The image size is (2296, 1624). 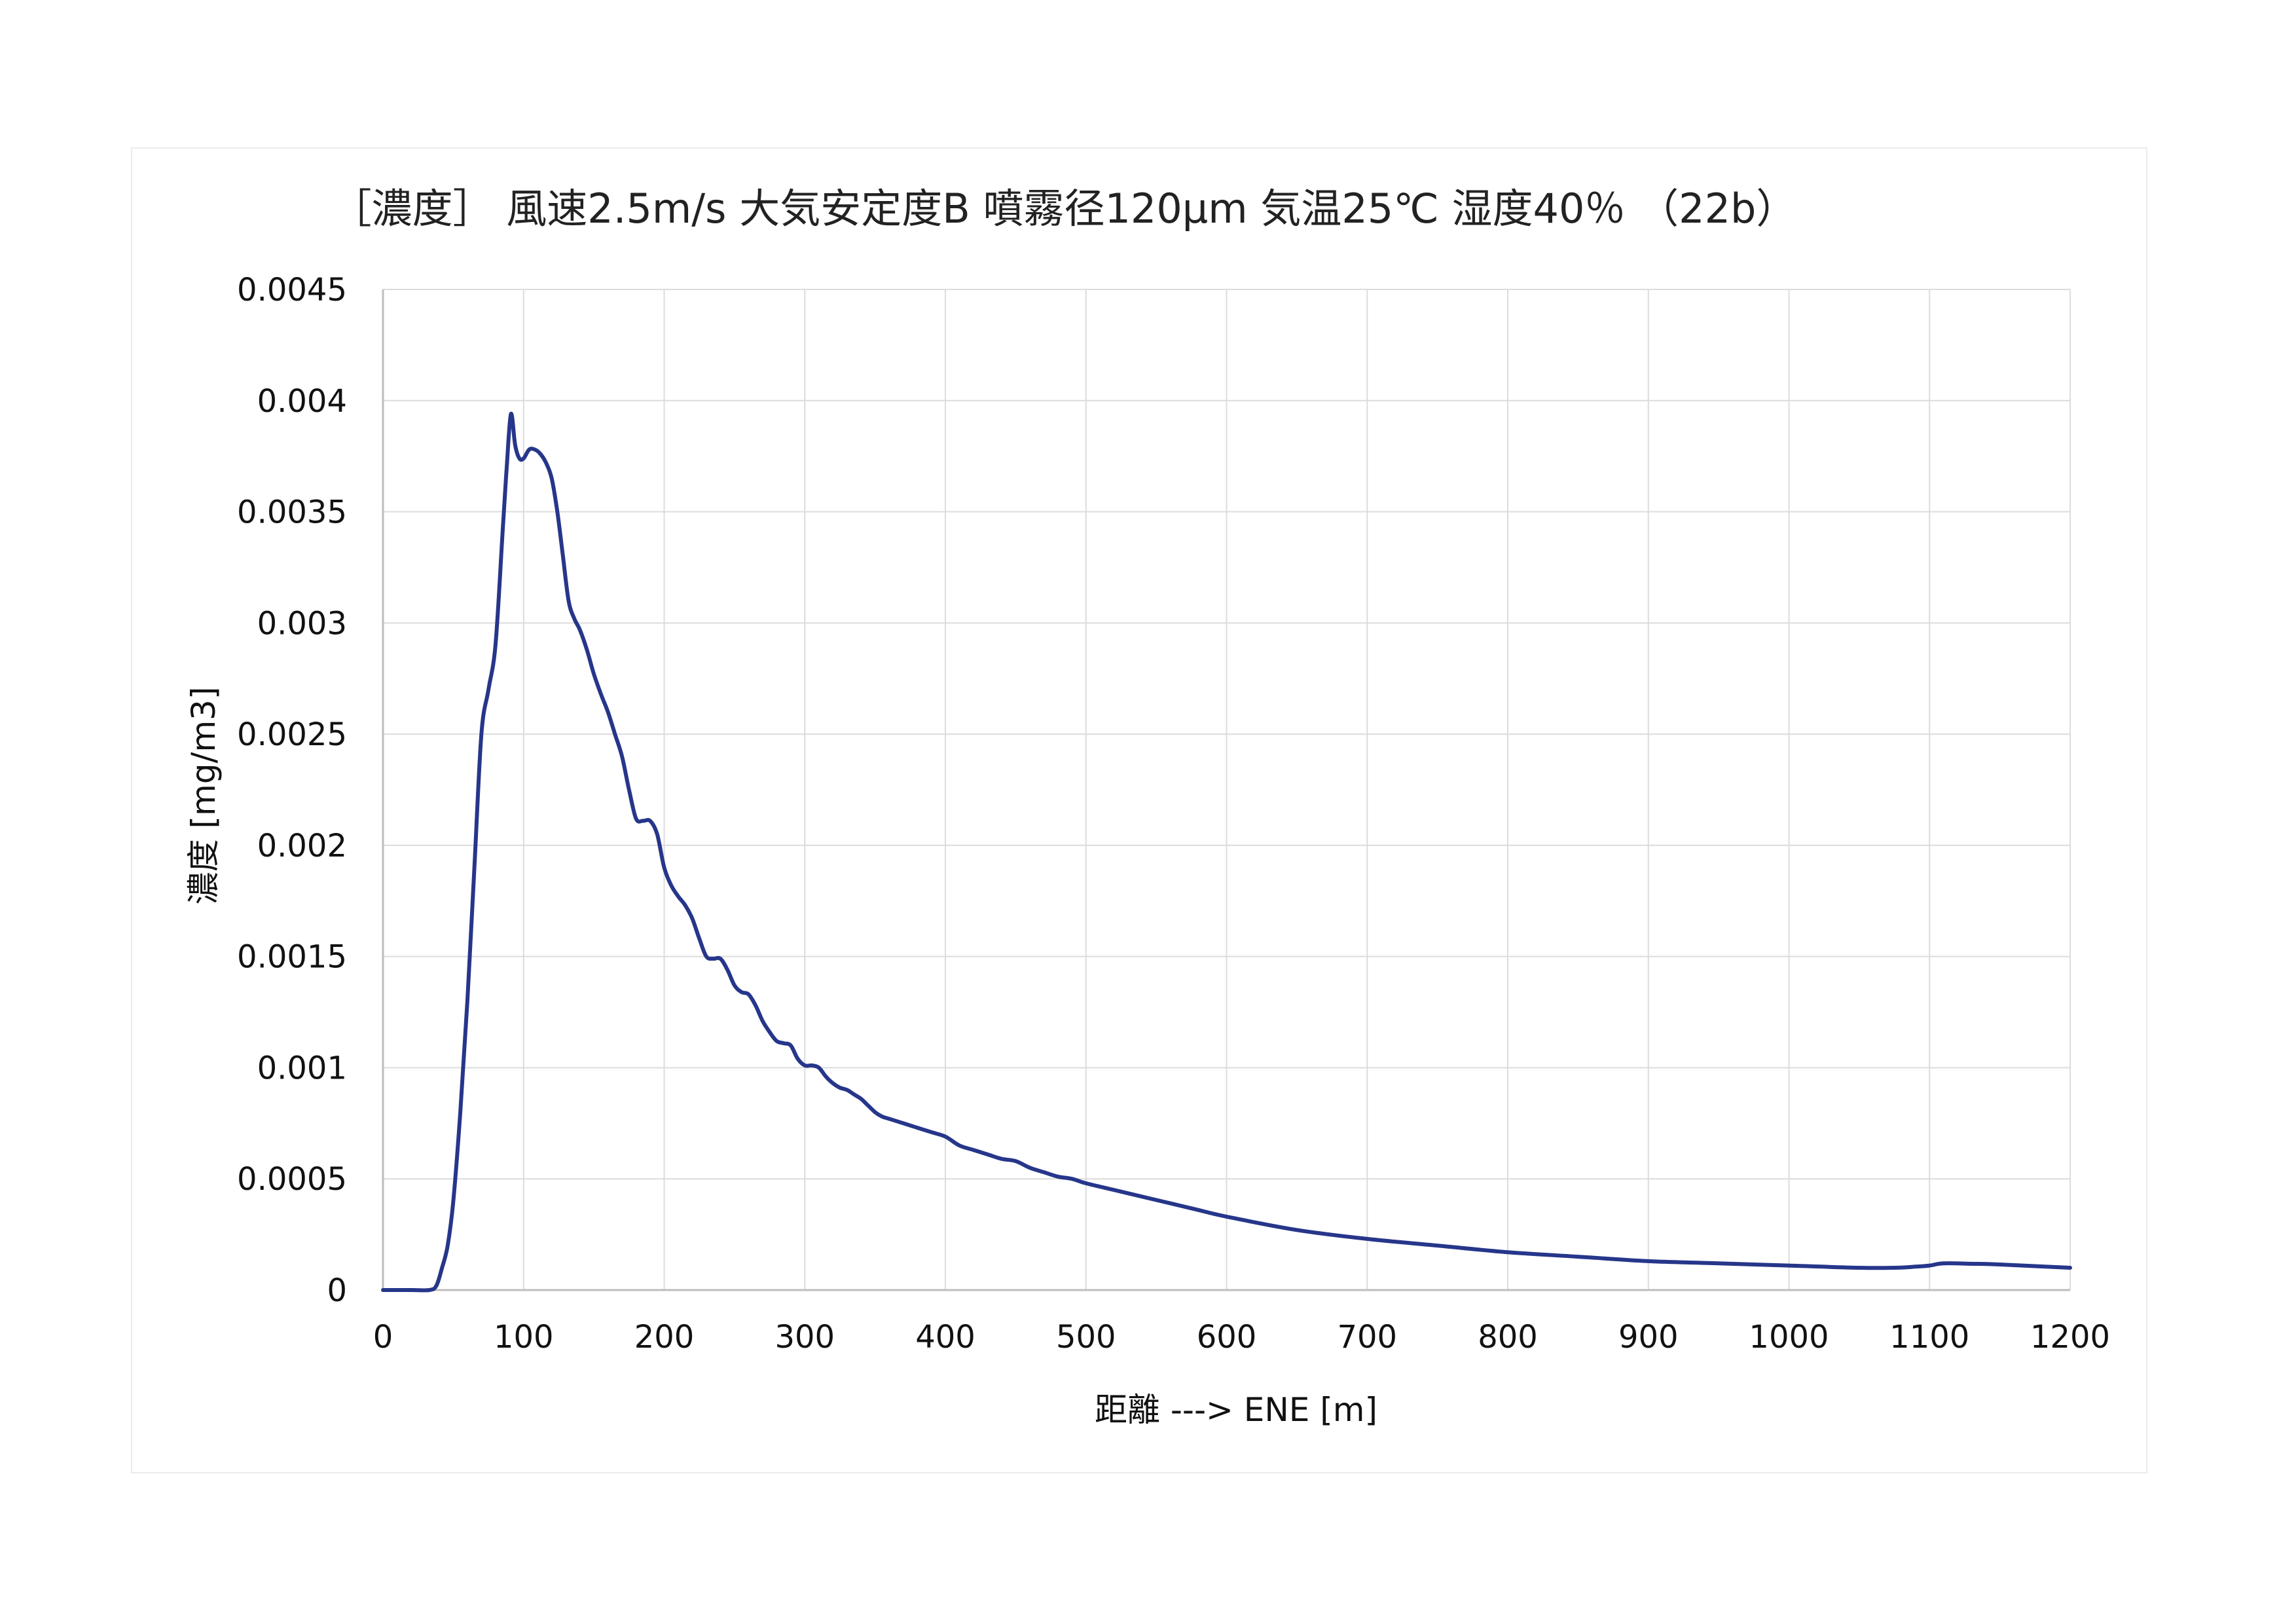 What do you see at coordinates (945, 1337) in the screenshot?
I see `x-tick-label: 400` at bounding box center [945, 1337].